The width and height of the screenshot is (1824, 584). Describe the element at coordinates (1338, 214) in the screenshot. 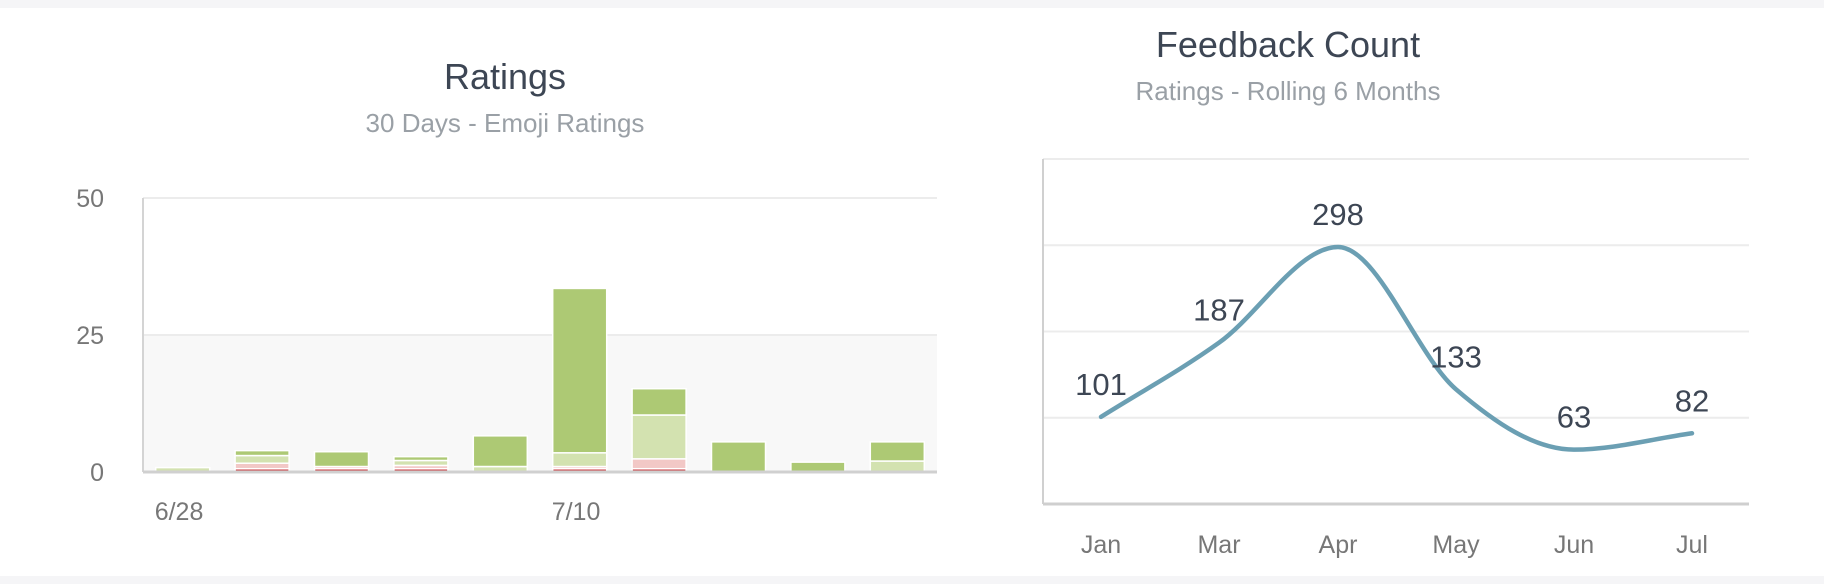

I see `data-label: 298` at that location.